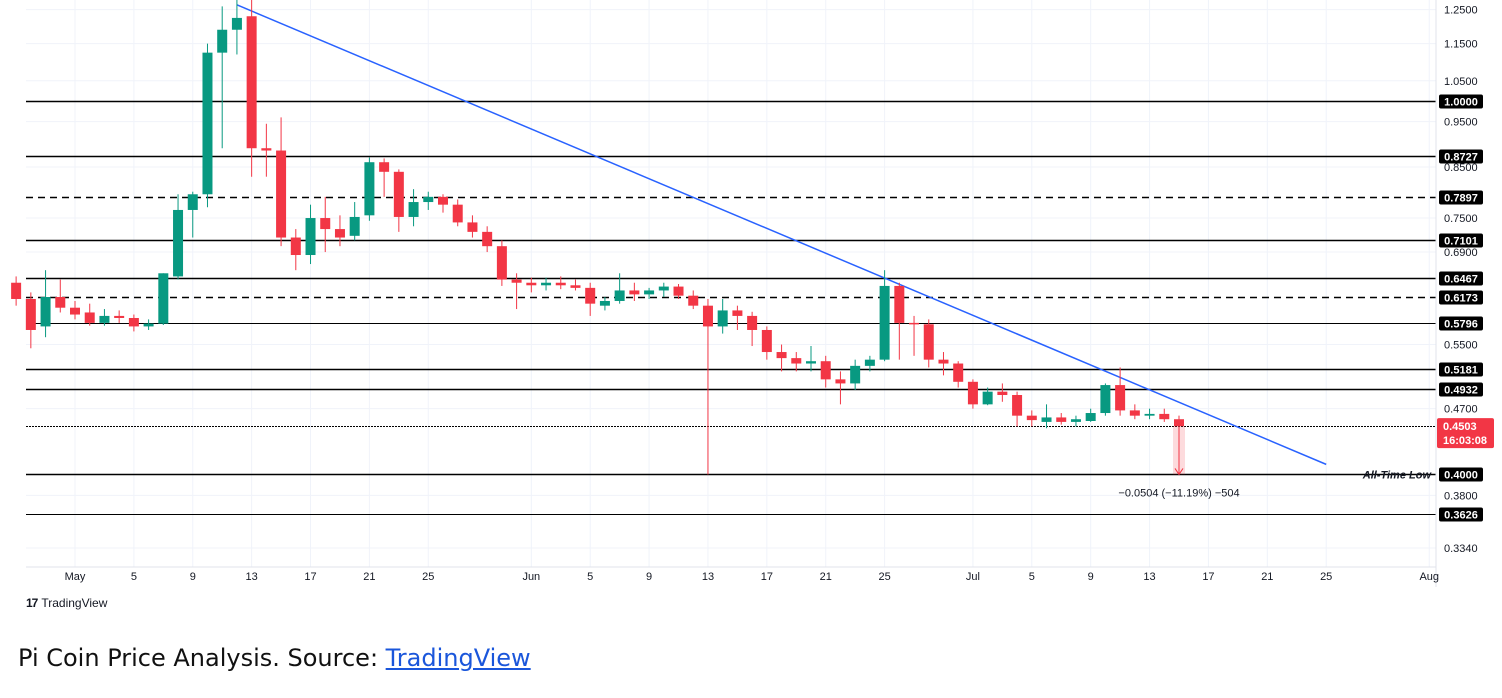 The height and width of the screenshot is (698, 1502). What do you see at coordinates (1149, 577) in the screenshot?
I see `time-tick-label-17: 13` at bounding box center [1149, 577].